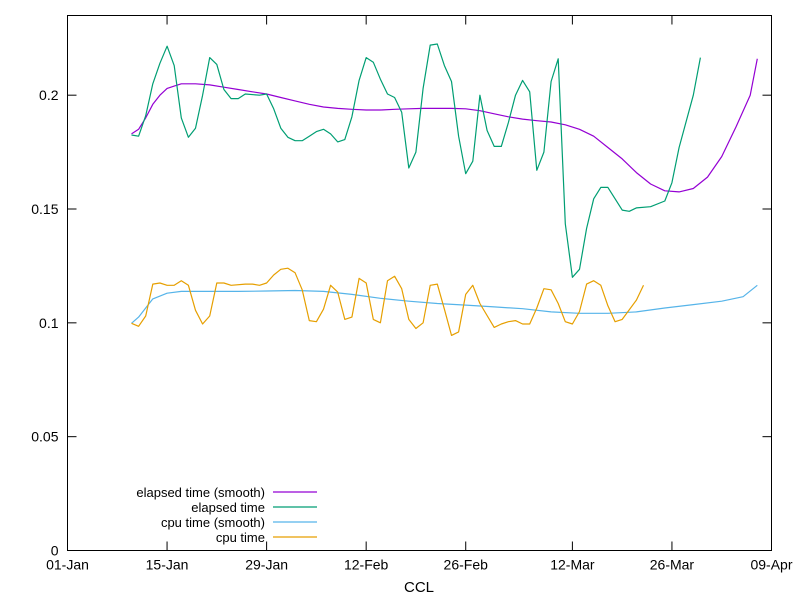 The height and width of the screenshot is (600, 800). Describe the element at coordinates (240, 537) in the screenshot. I see `legend-label: cpu time` at that location.